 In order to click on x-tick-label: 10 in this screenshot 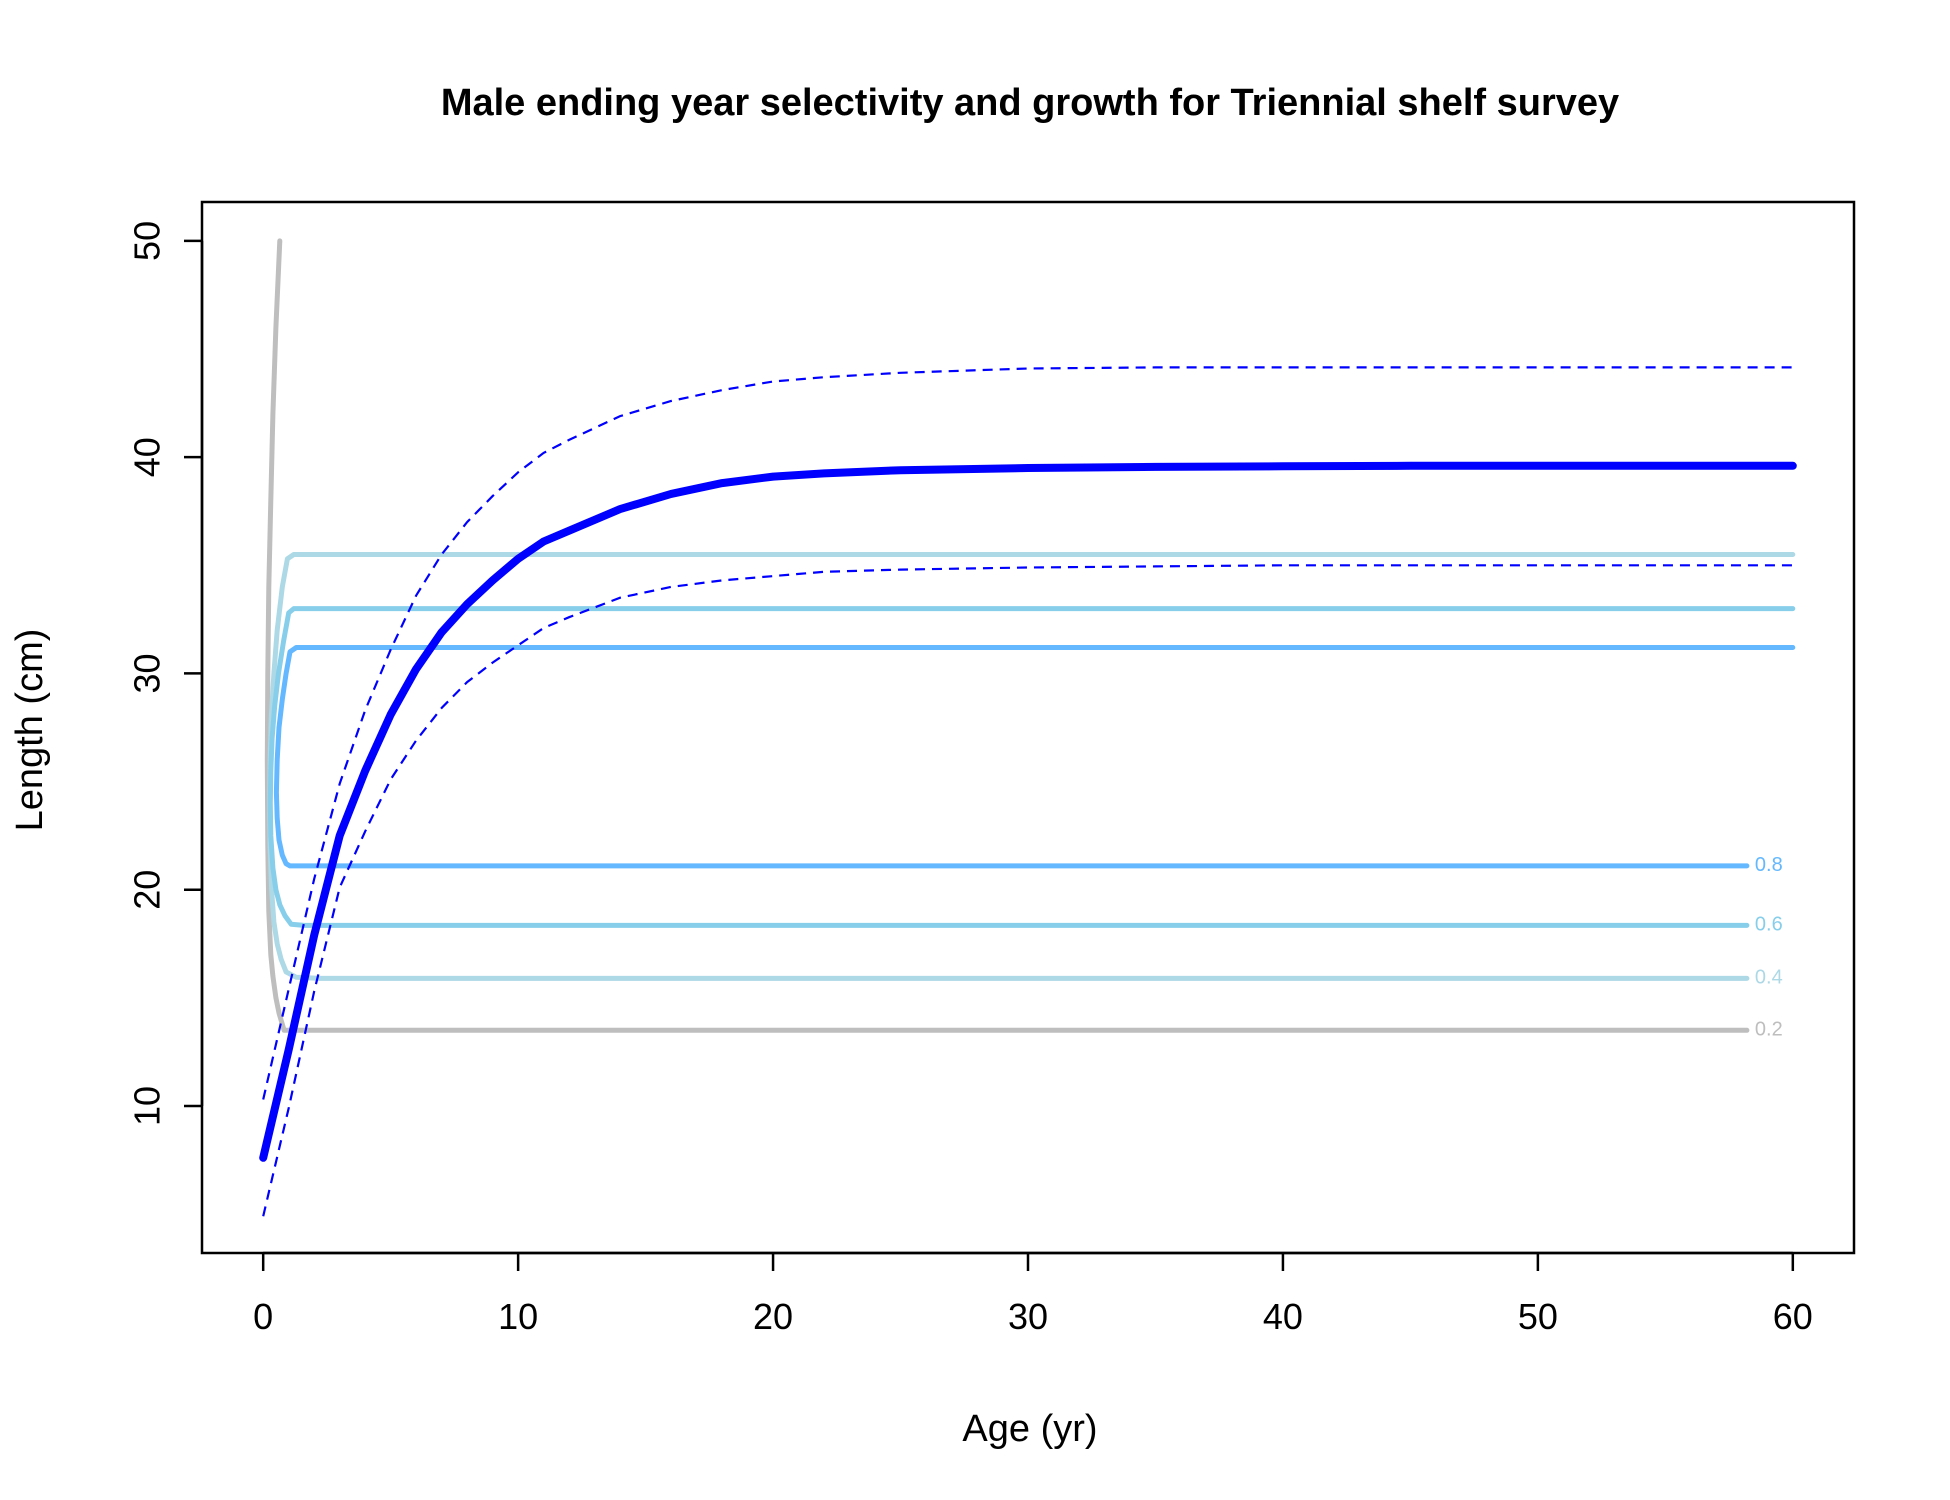, I will do `click(518, 1316)`.